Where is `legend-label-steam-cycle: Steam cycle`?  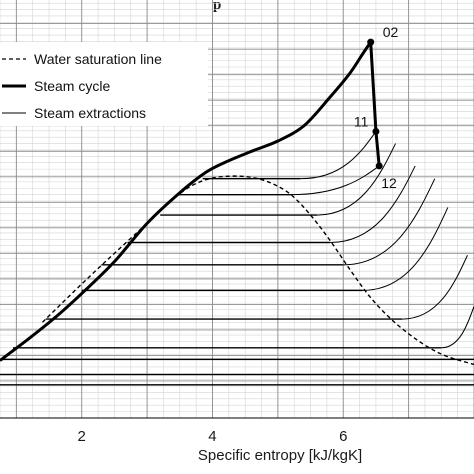 legend-label-steam-cycle: Steam cycle is located at coordinates (72, 86).